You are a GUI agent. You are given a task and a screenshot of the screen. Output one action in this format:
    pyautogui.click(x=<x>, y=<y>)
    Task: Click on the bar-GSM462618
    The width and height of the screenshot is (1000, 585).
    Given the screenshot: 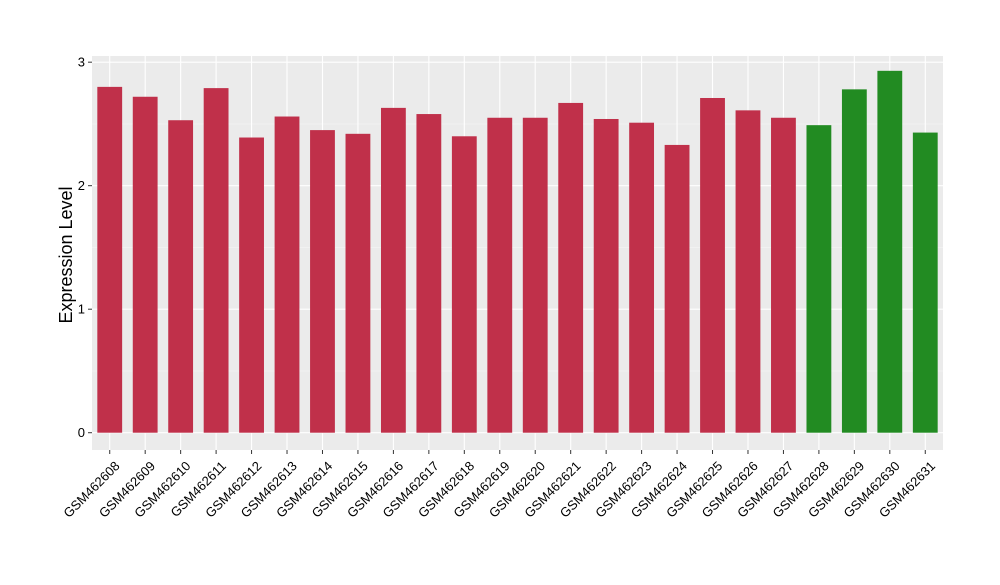 What is the action you would take?
    pyautogui.click(x=464, y=284)
    